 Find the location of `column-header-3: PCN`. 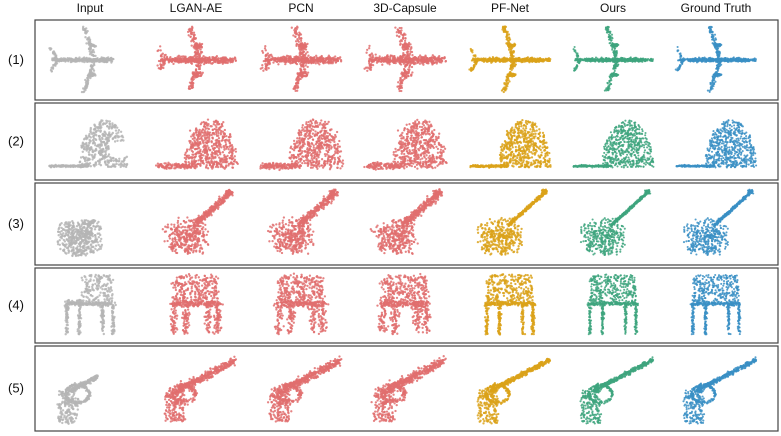

column-header-3: PCN is located at coordinates (300, 8).